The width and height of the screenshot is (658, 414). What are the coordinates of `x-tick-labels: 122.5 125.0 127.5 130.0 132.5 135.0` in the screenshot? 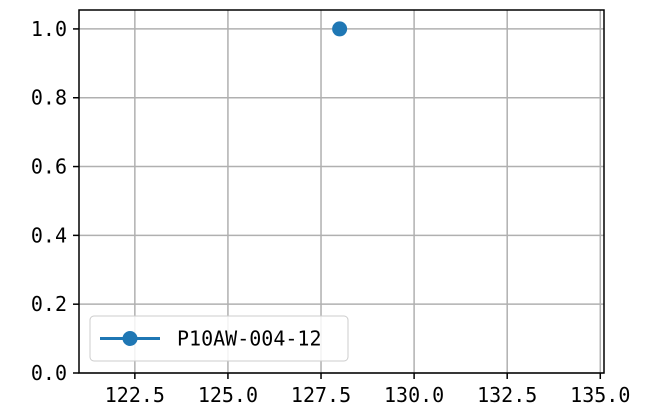 It's located at (368, 395).